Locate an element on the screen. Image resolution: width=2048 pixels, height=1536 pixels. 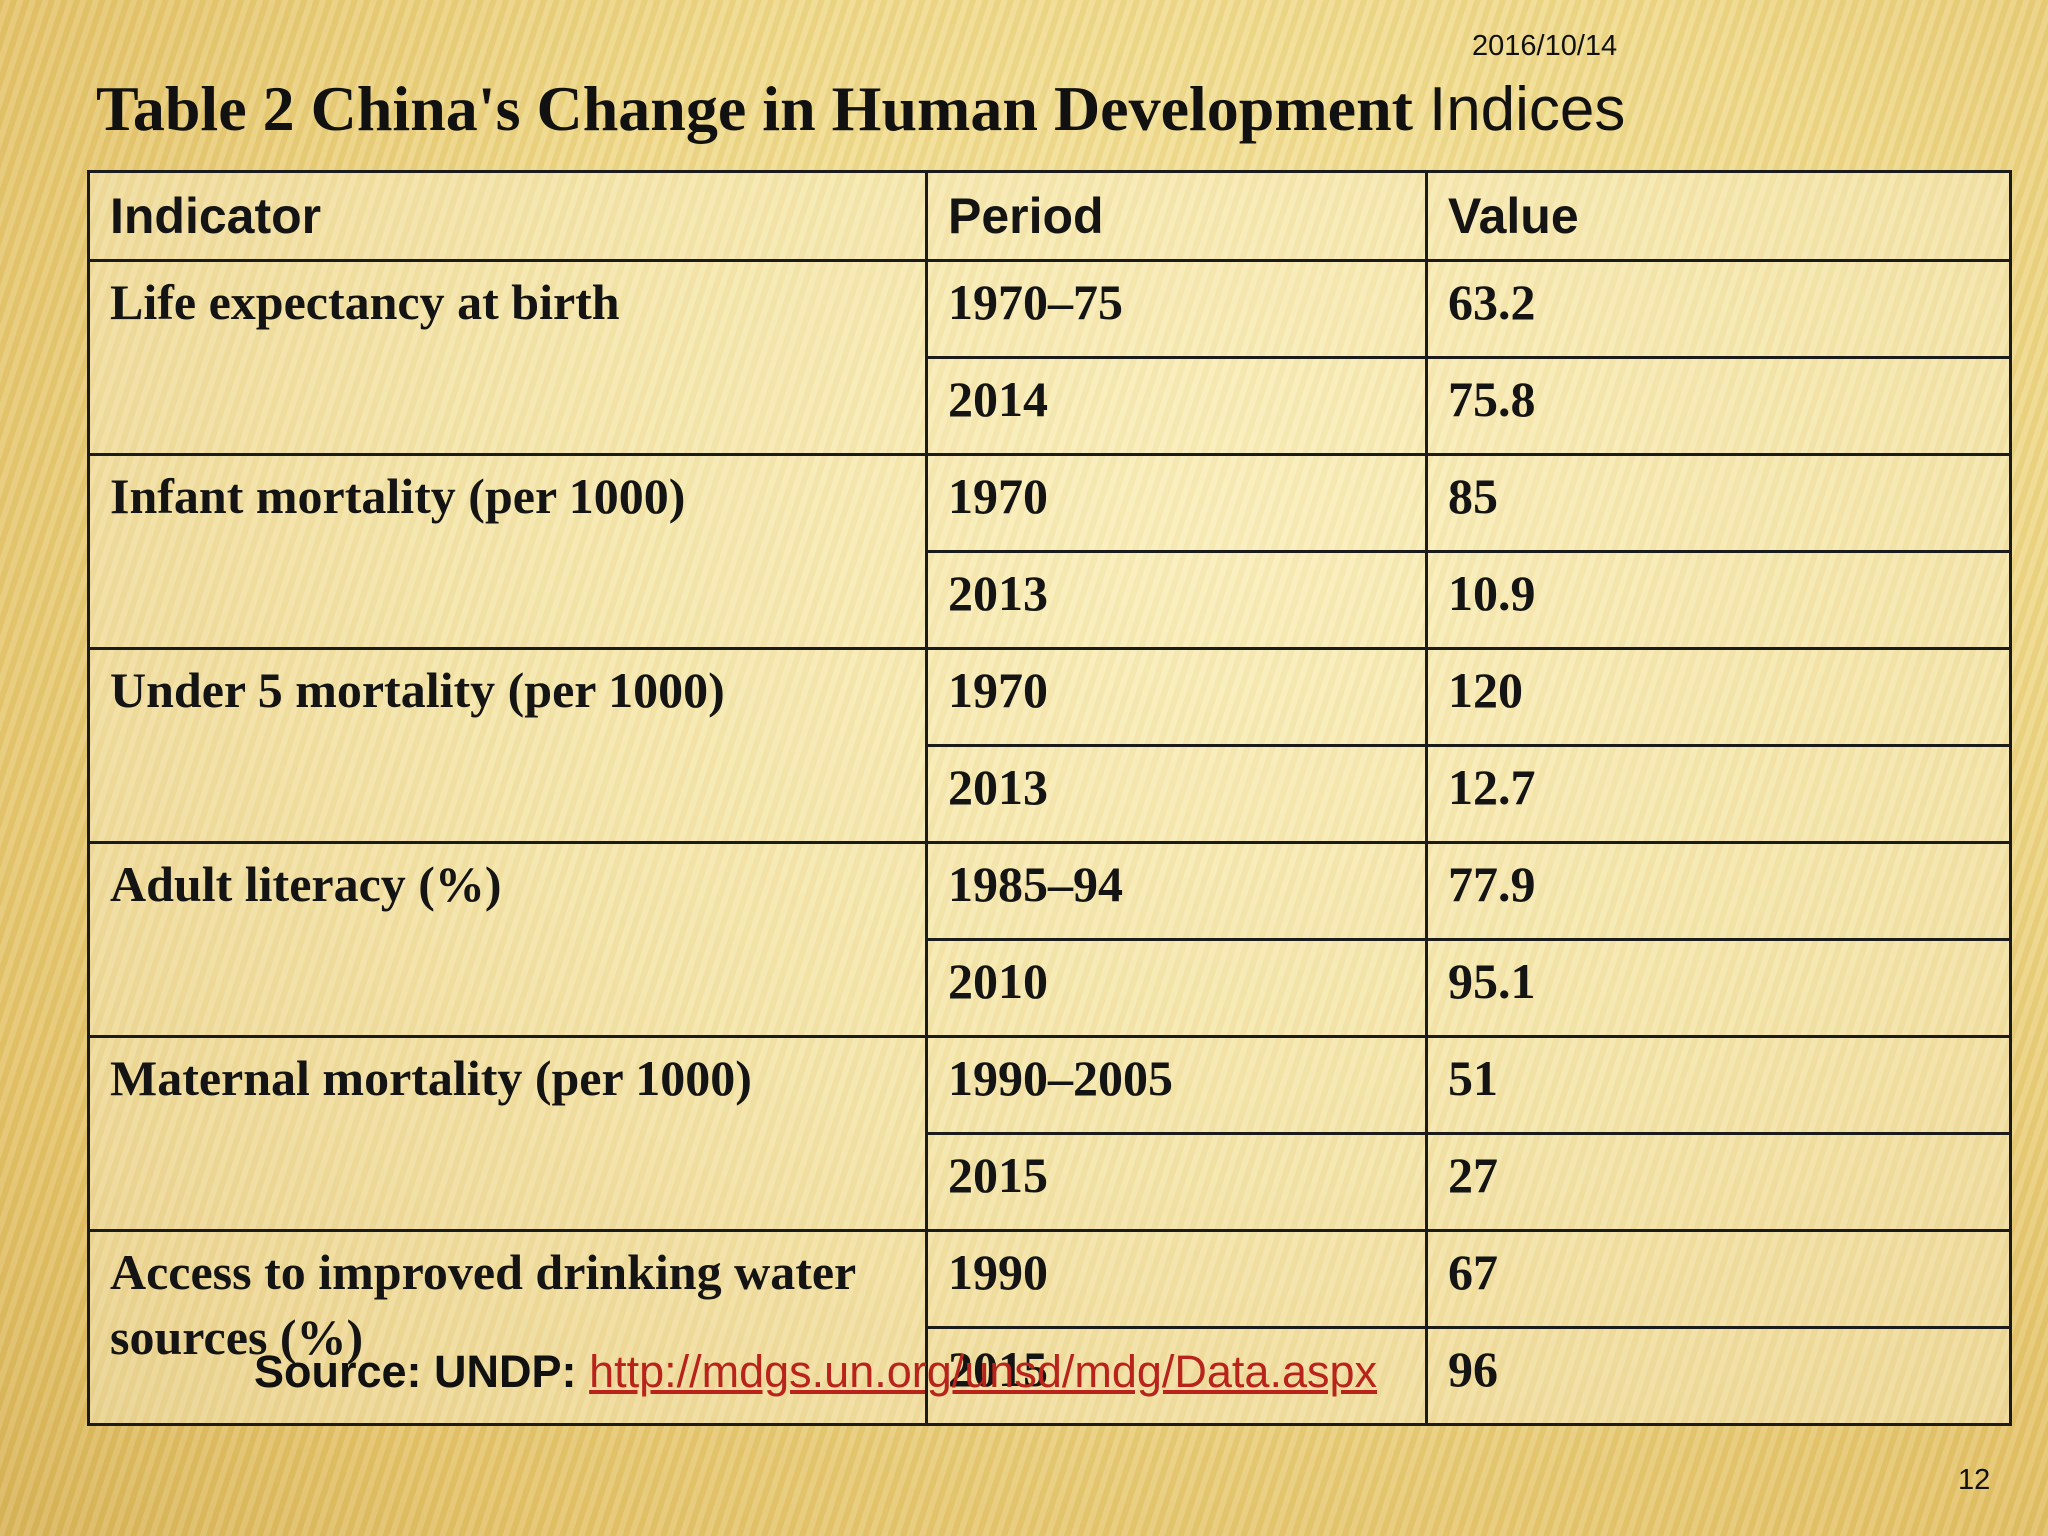
value-cell: 85 is located at coordinates (1718, 503).